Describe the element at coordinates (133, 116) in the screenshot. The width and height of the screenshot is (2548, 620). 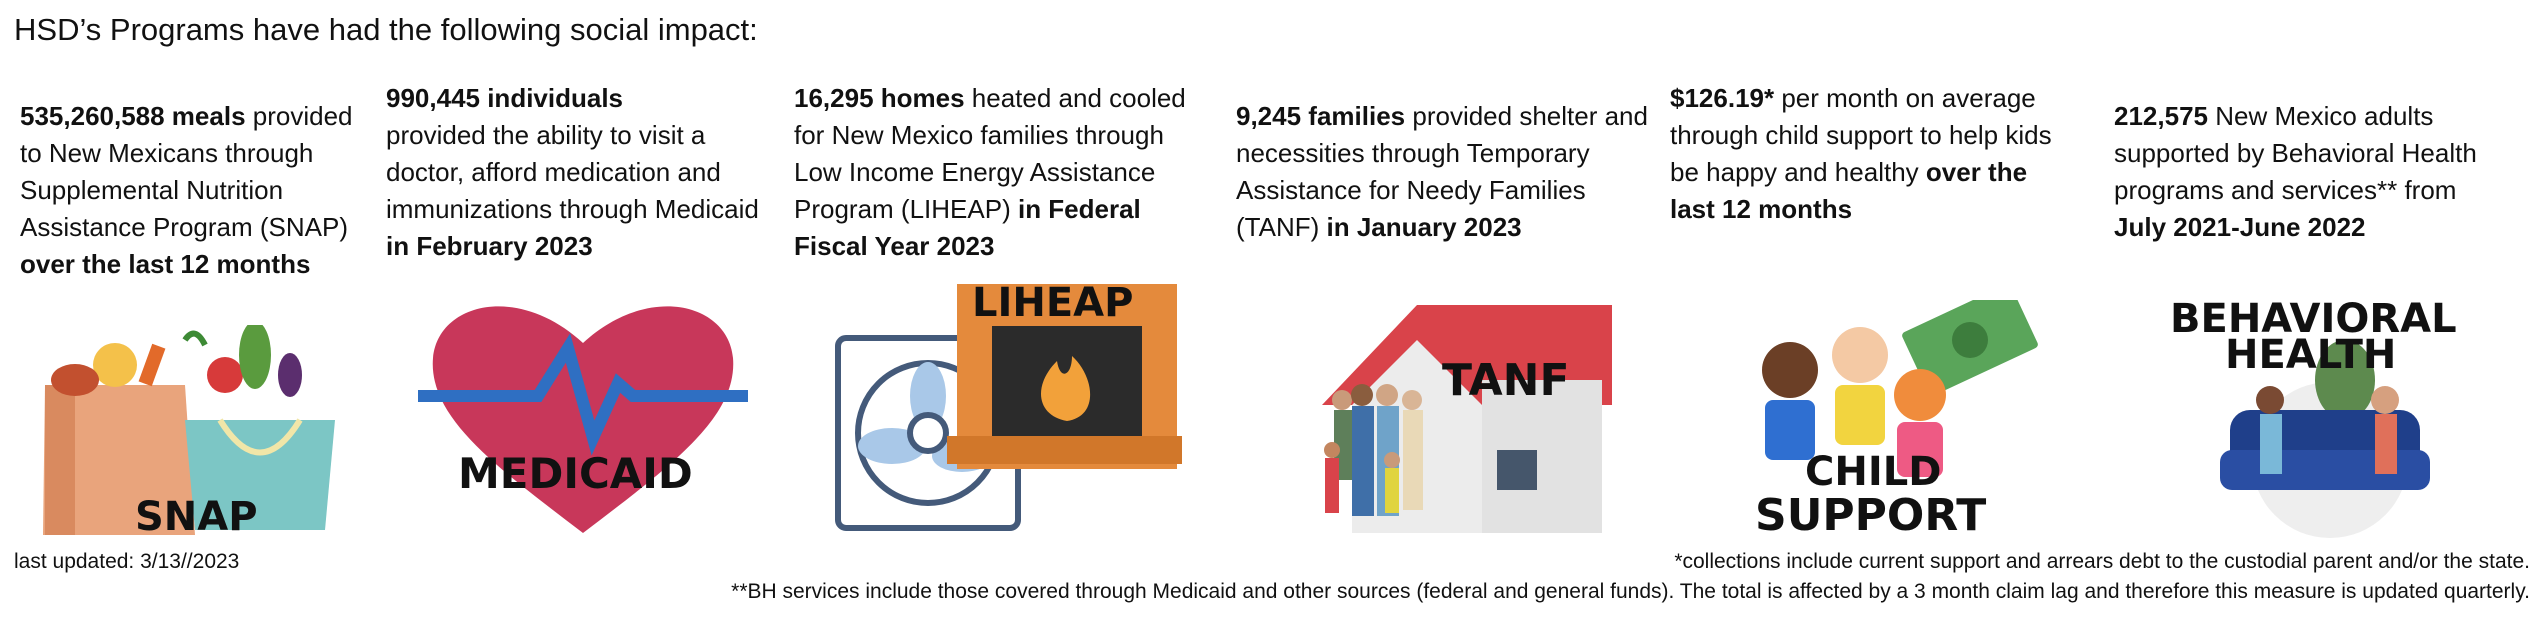
I see `snap-value: 535,260,588 meals` at that location.